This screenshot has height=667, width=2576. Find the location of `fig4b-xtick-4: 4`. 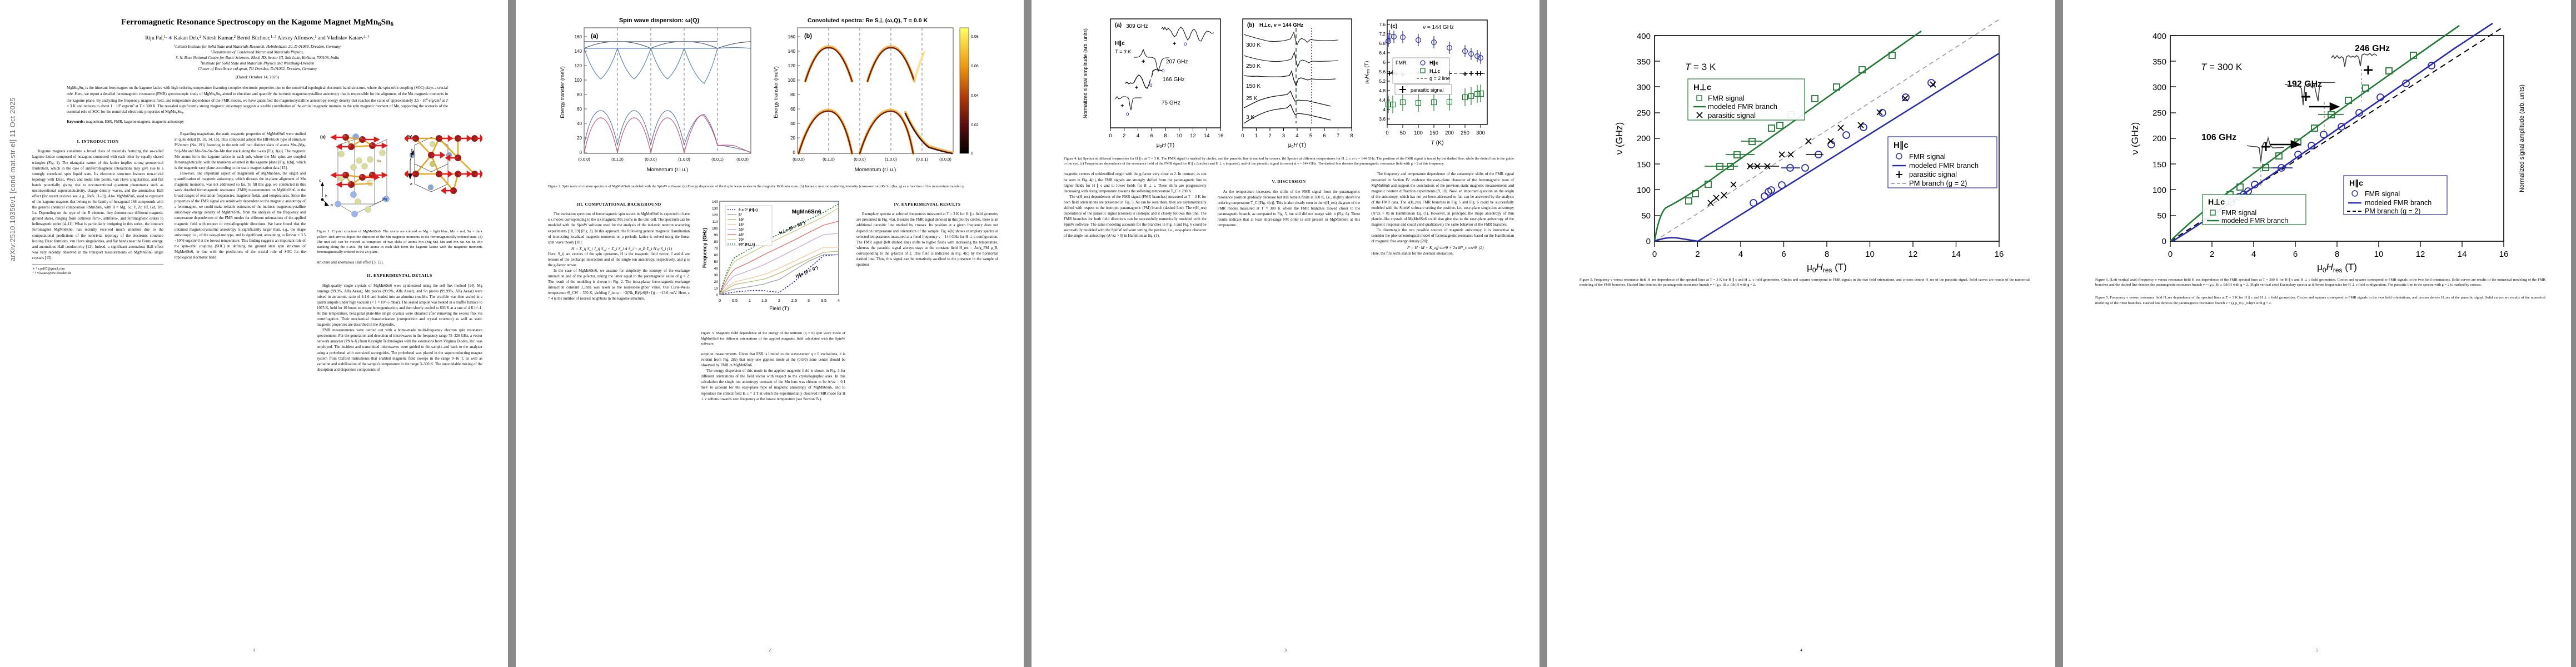

fig4b-xtick-4: 4 is located at coordinates (1297, 136).